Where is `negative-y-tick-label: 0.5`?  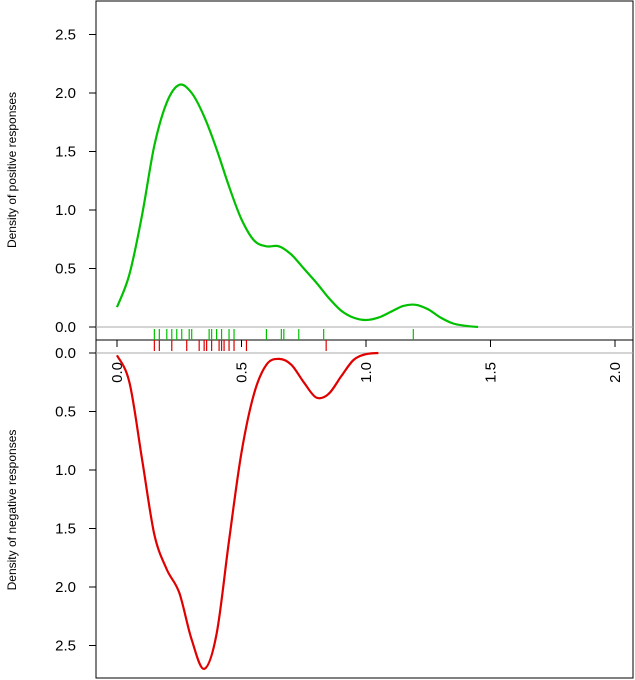 negative-y-tick-label: 0.5 is located at coordinates (65, 412).